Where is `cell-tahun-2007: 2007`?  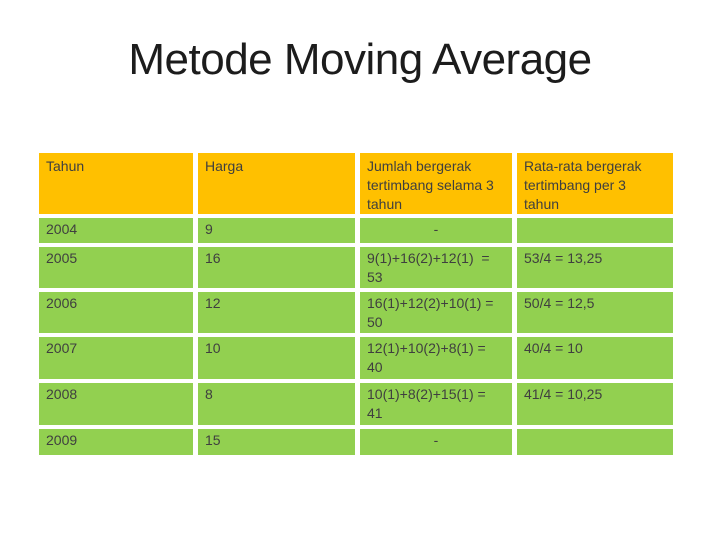
cell-tahun-2007: 2007 is located at coordinates (116, 358).